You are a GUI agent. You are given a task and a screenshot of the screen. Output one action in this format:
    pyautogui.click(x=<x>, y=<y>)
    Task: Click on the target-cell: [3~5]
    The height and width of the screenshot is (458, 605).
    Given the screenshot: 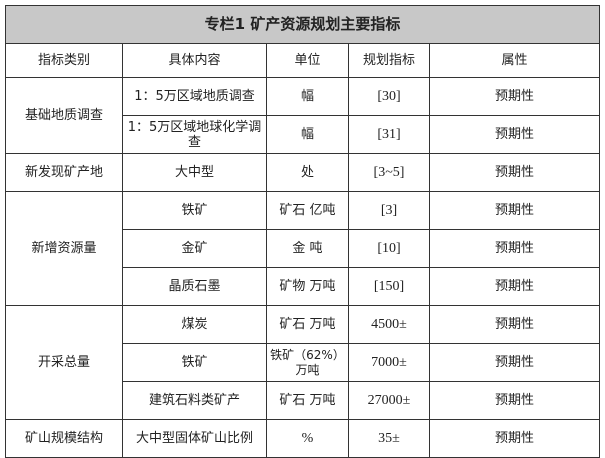 What is the action you would take?
    pyautogui.click(x=389, y=172)
    